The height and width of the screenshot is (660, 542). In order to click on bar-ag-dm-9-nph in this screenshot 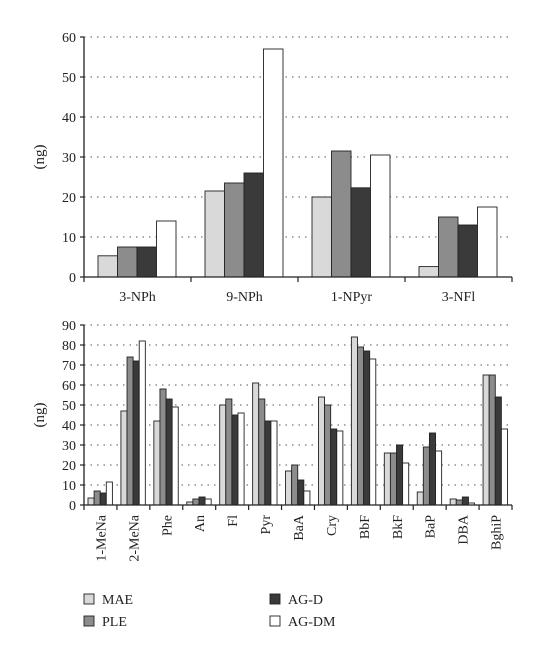, I will do `click(273, 163)`.